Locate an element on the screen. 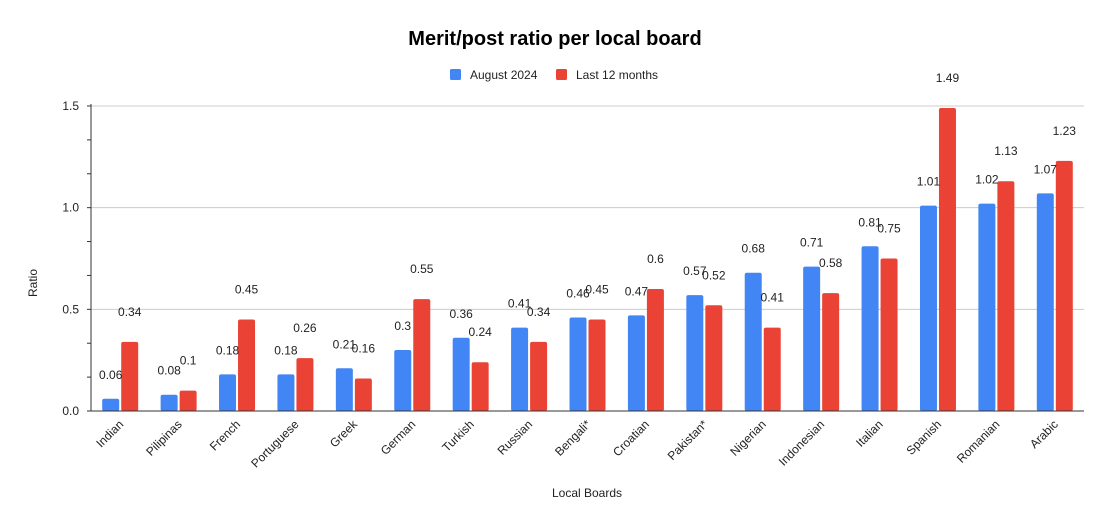 This screenshot has height=526, width=1110. x-category-label: Turkish is located at coordinates (457, 435).